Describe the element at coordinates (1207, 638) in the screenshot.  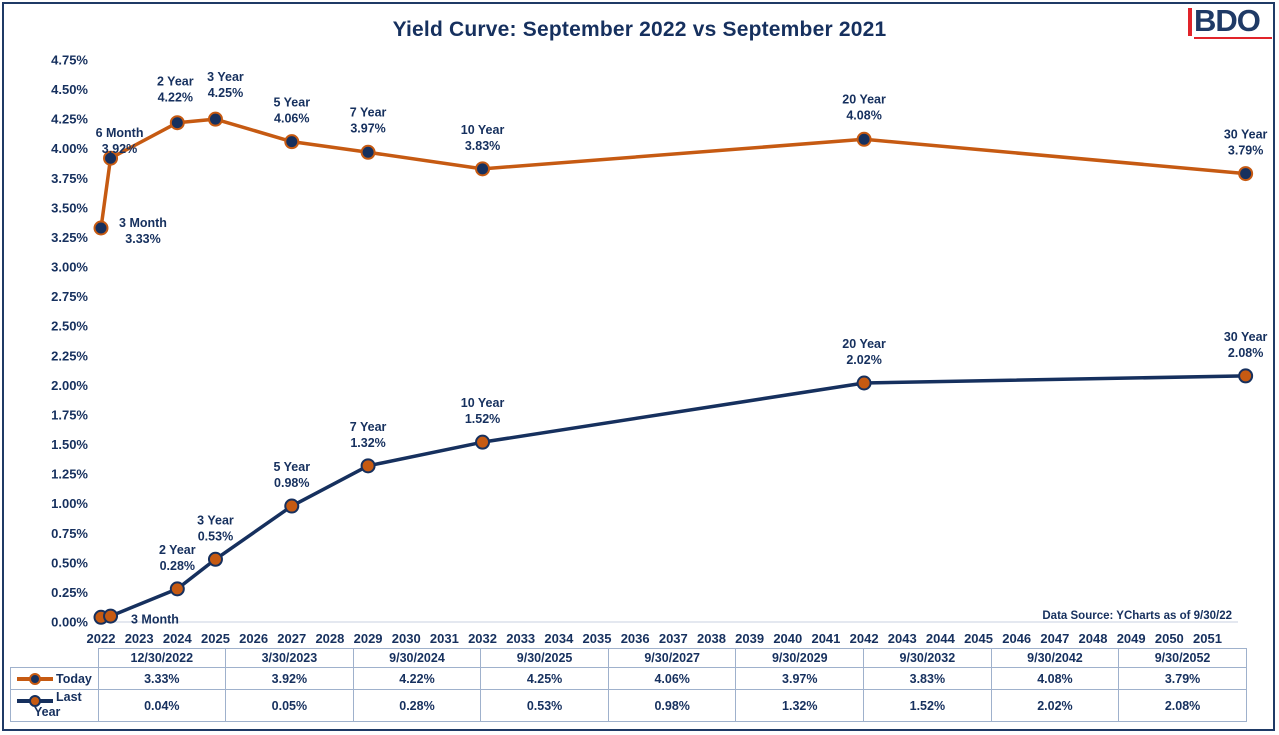
I see `x-tick-label: 2051` at that location.